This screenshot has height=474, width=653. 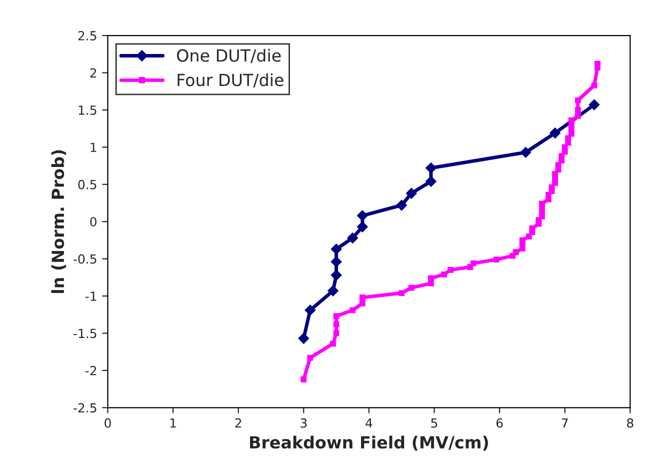 I want to click on y-tick-label: -1.5, so click(x=85, y=333).